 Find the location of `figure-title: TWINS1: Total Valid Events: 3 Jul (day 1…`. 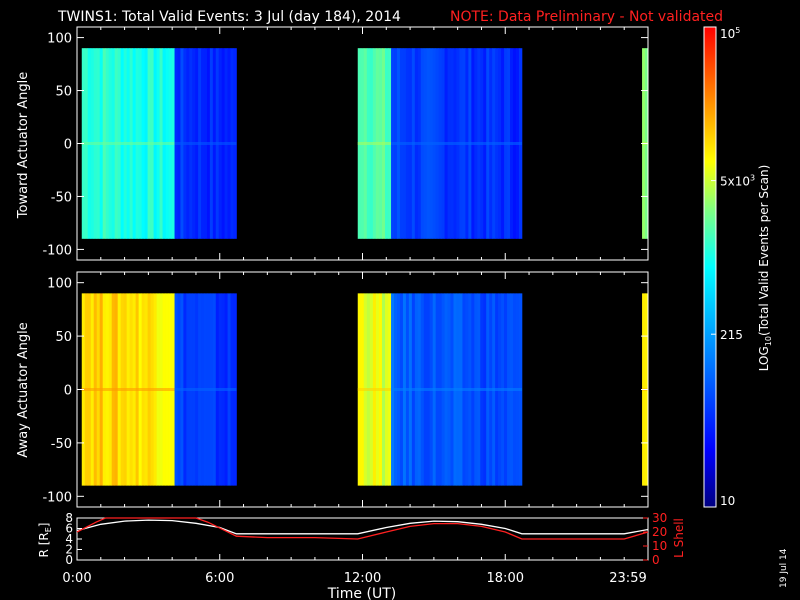

figure-title: TWINS1: Total Valid Events: 3 Jul (day 1… is located at coordinates (229, 17).